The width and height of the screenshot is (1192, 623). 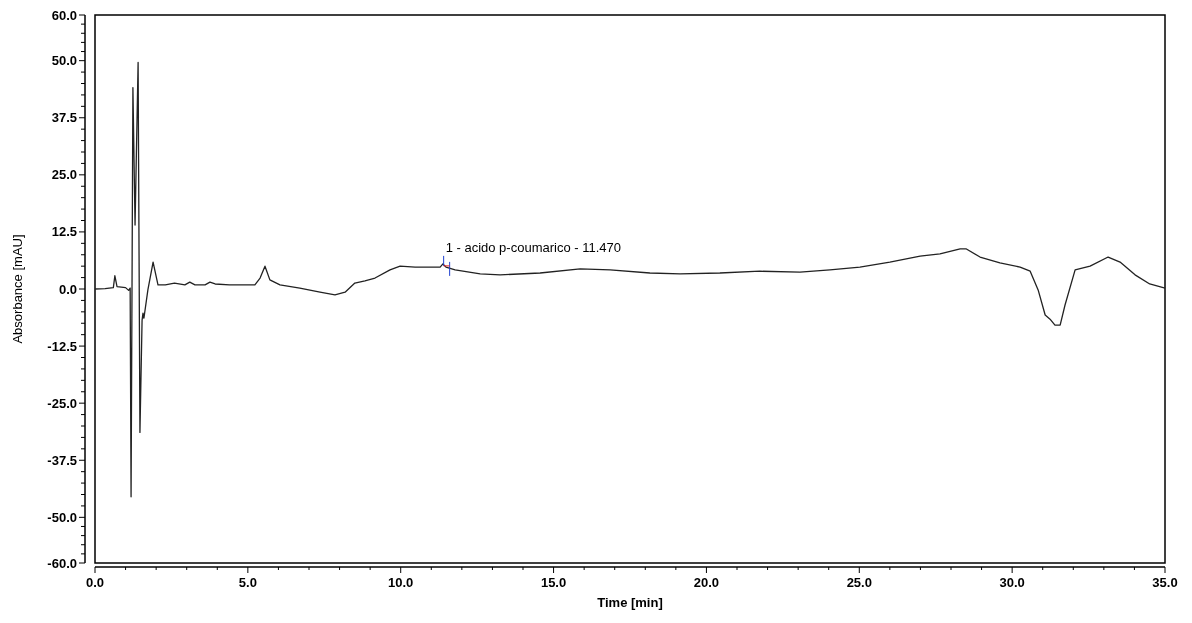 What do you see at coordinates (706, 582) in the screenshot?
I see `x-tick-label: 20.0` at bounding box center [706, 582].